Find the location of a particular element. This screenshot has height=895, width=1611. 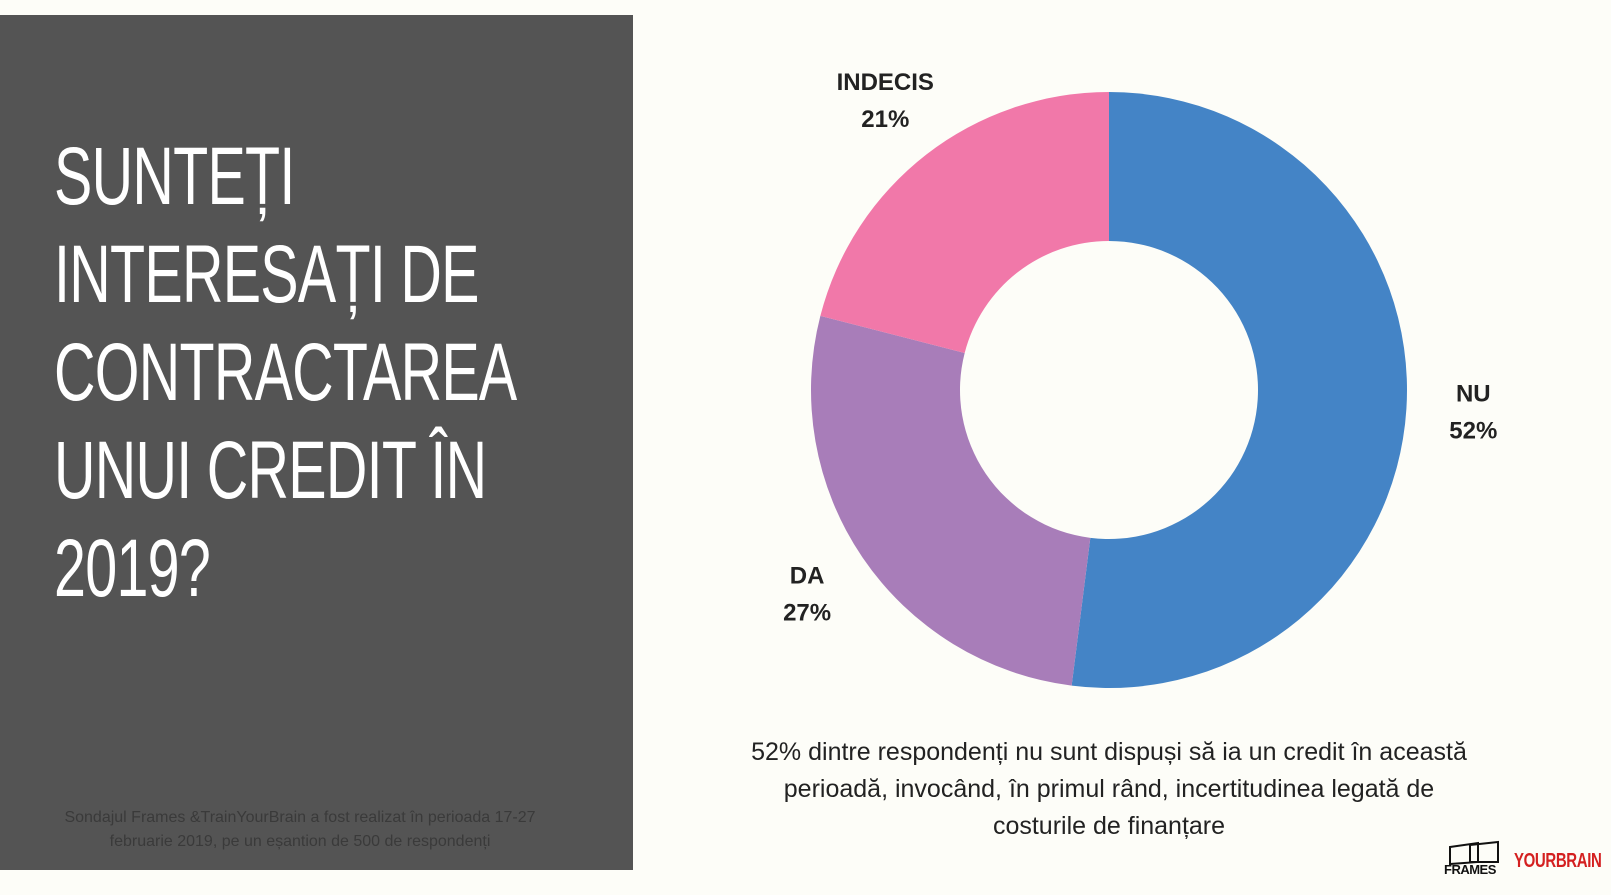

frames-logo-icon is located at coordinates (1474, 853).